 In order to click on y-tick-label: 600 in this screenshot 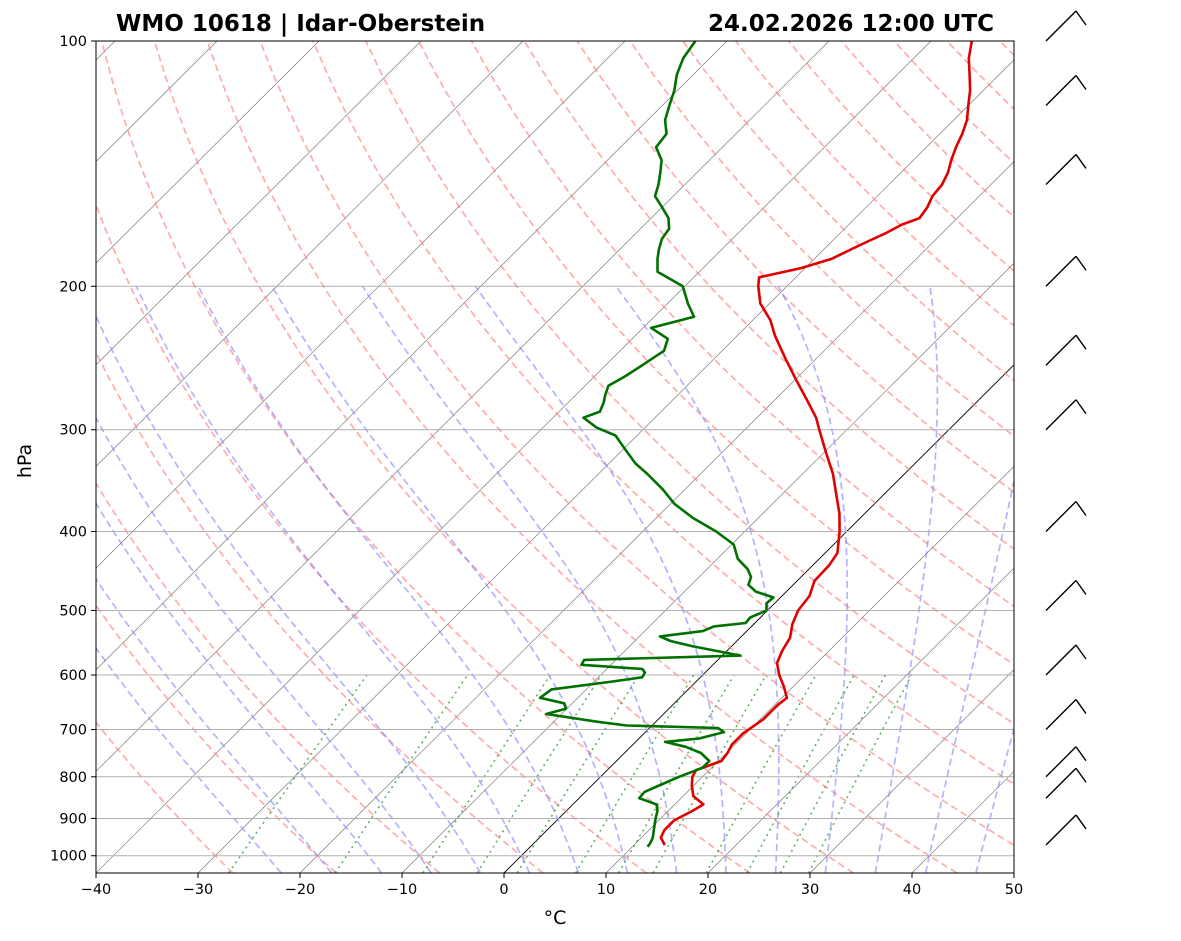, I will do `click(73, 676)`.